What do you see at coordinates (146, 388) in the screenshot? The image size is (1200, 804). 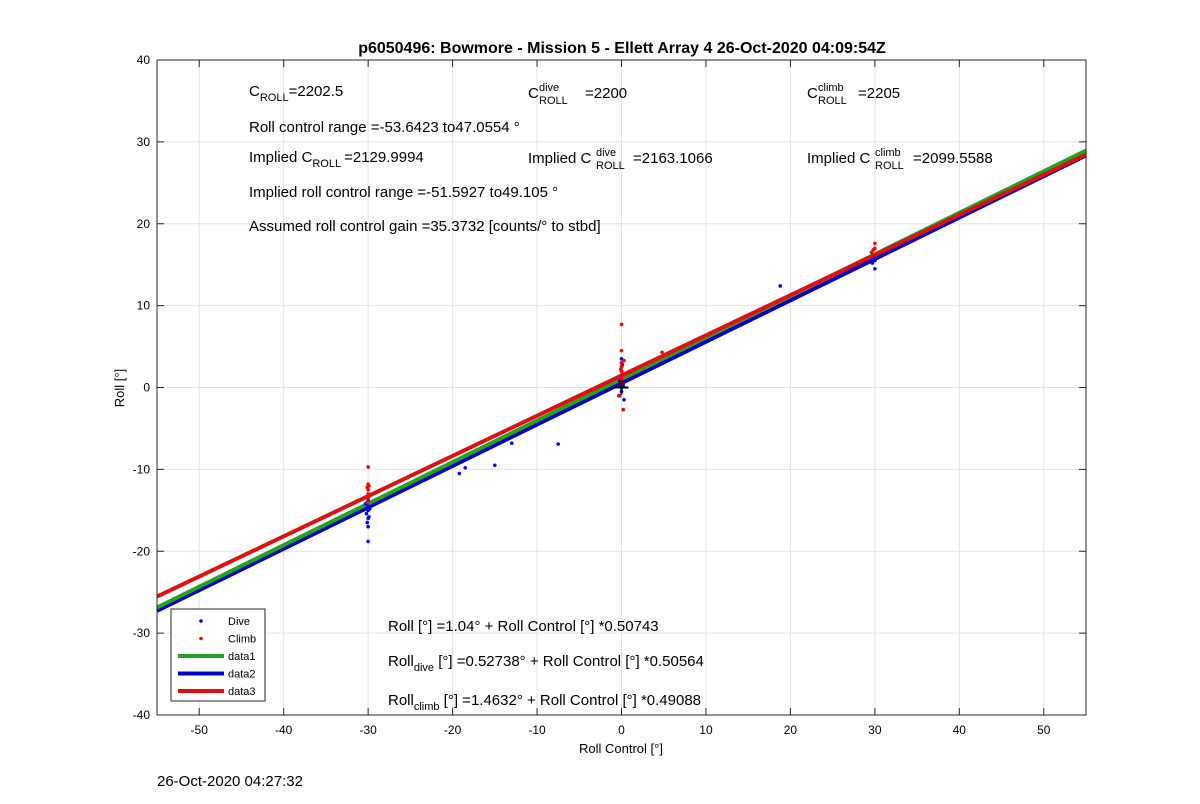 I see `y-tick-label: 0` at bounding box center [146, 388].